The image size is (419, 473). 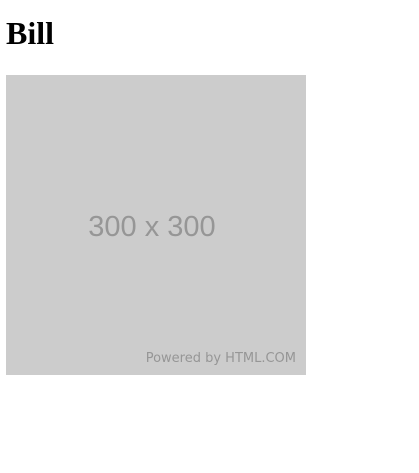 I want to click on page-title: Bill, so click(x=30, y=33).